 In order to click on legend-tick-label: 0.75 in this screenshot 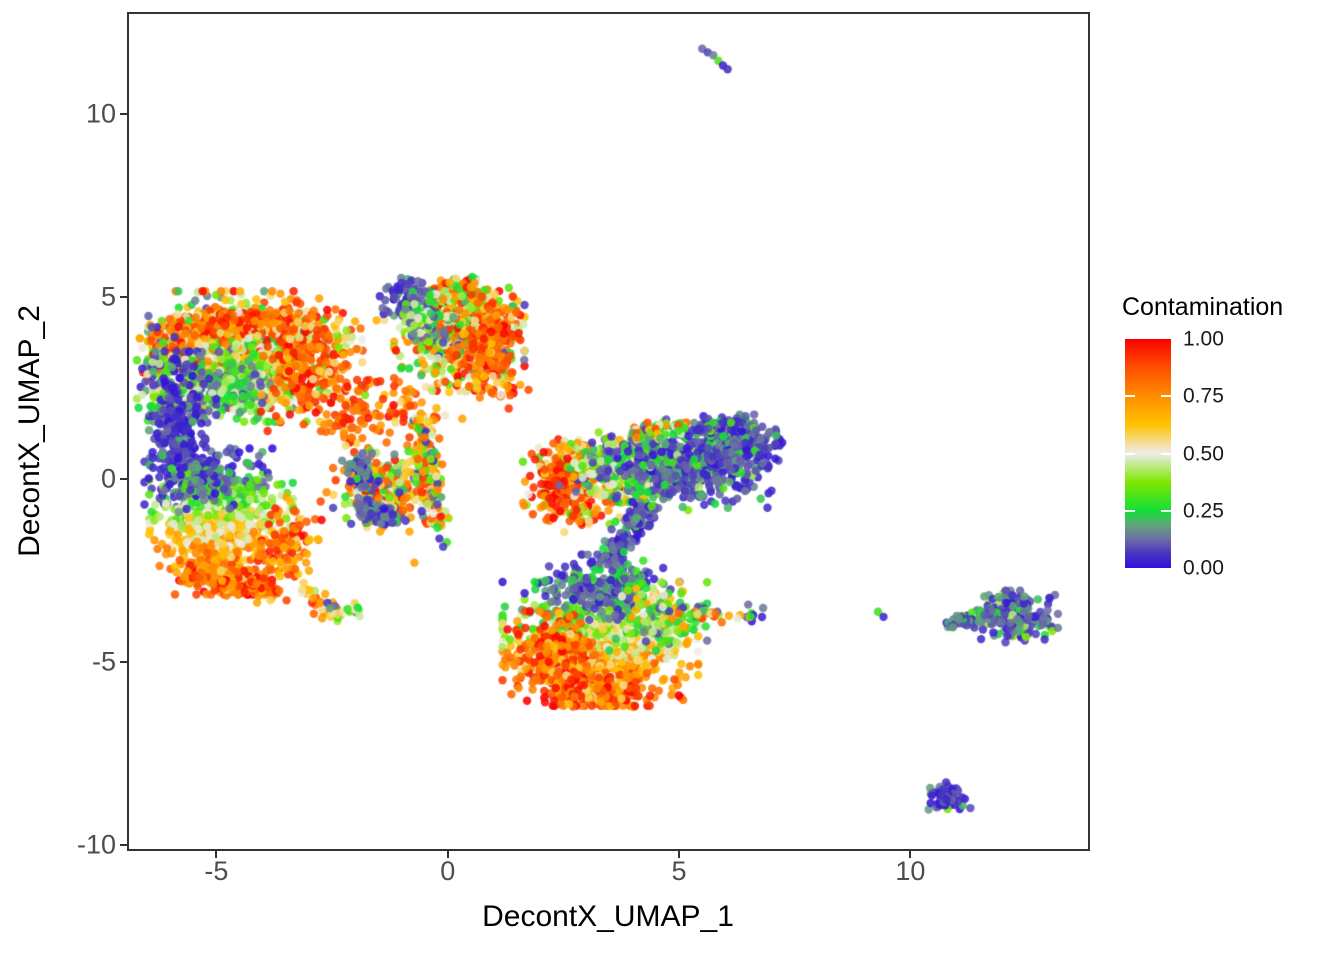, I will do `click(1203, 396)`.